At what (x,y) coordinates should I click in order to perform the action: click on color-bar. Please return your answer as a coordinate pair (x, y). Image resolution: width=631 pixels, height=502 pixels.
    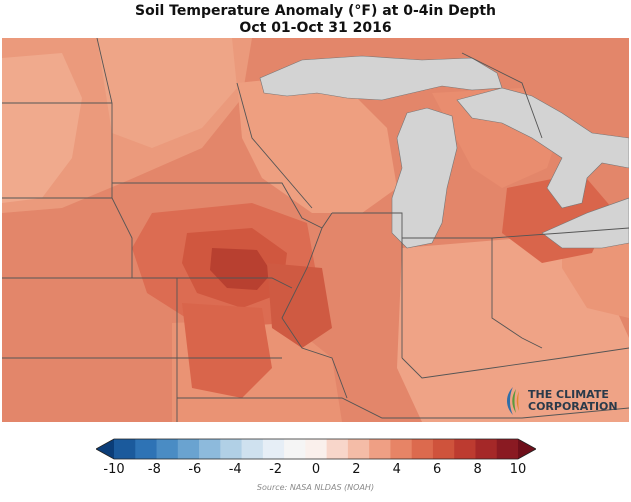
    Looking at the image, I should click on (316, 449).